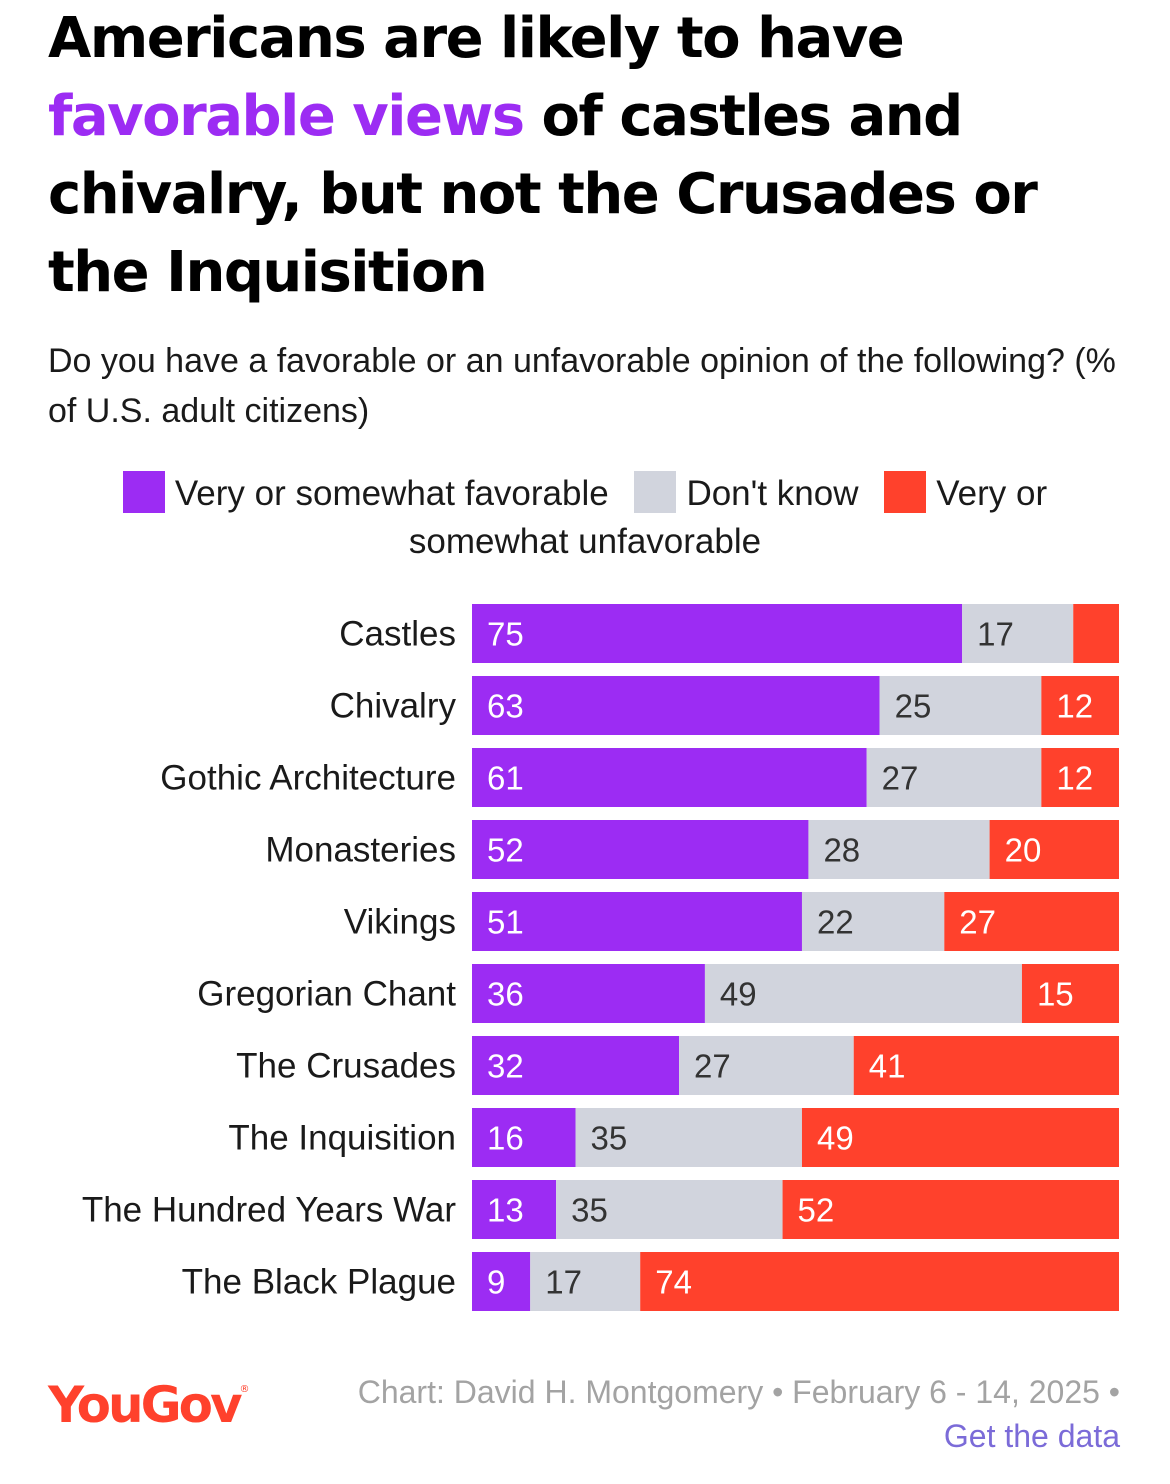 The width and height of the screenshot is (1170, 1484). What do you see at coordinates (1031, 1436) in the screenshot?
I see `get-the-data-link: Get the data` at bounding box center [1031, 1436].